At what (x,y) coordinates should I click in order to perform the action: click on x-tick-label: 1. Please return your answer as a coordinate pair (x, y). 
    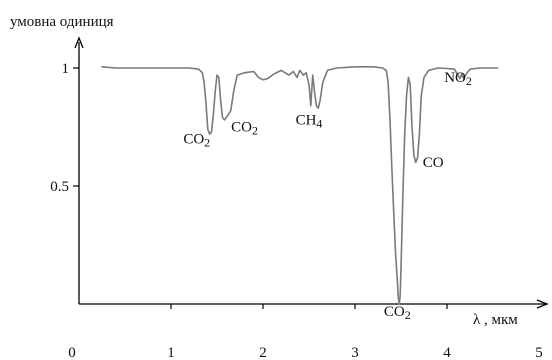
    Looking at the image, I should click on (171, 352).